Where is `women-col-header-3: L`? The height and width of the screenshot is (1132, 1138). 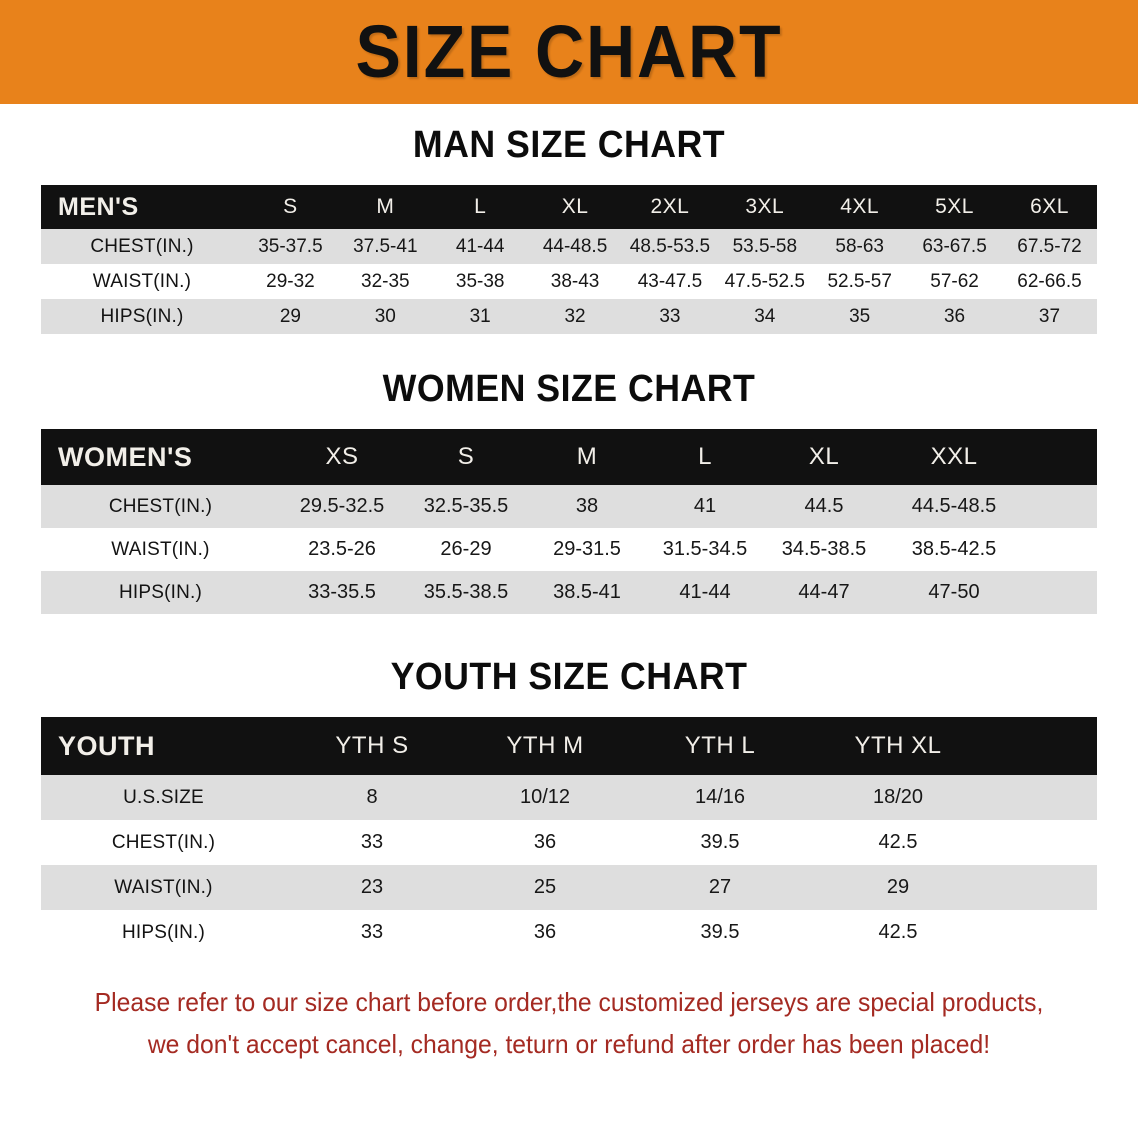 women-col-header-3: L is located at coordinates (705, 456).